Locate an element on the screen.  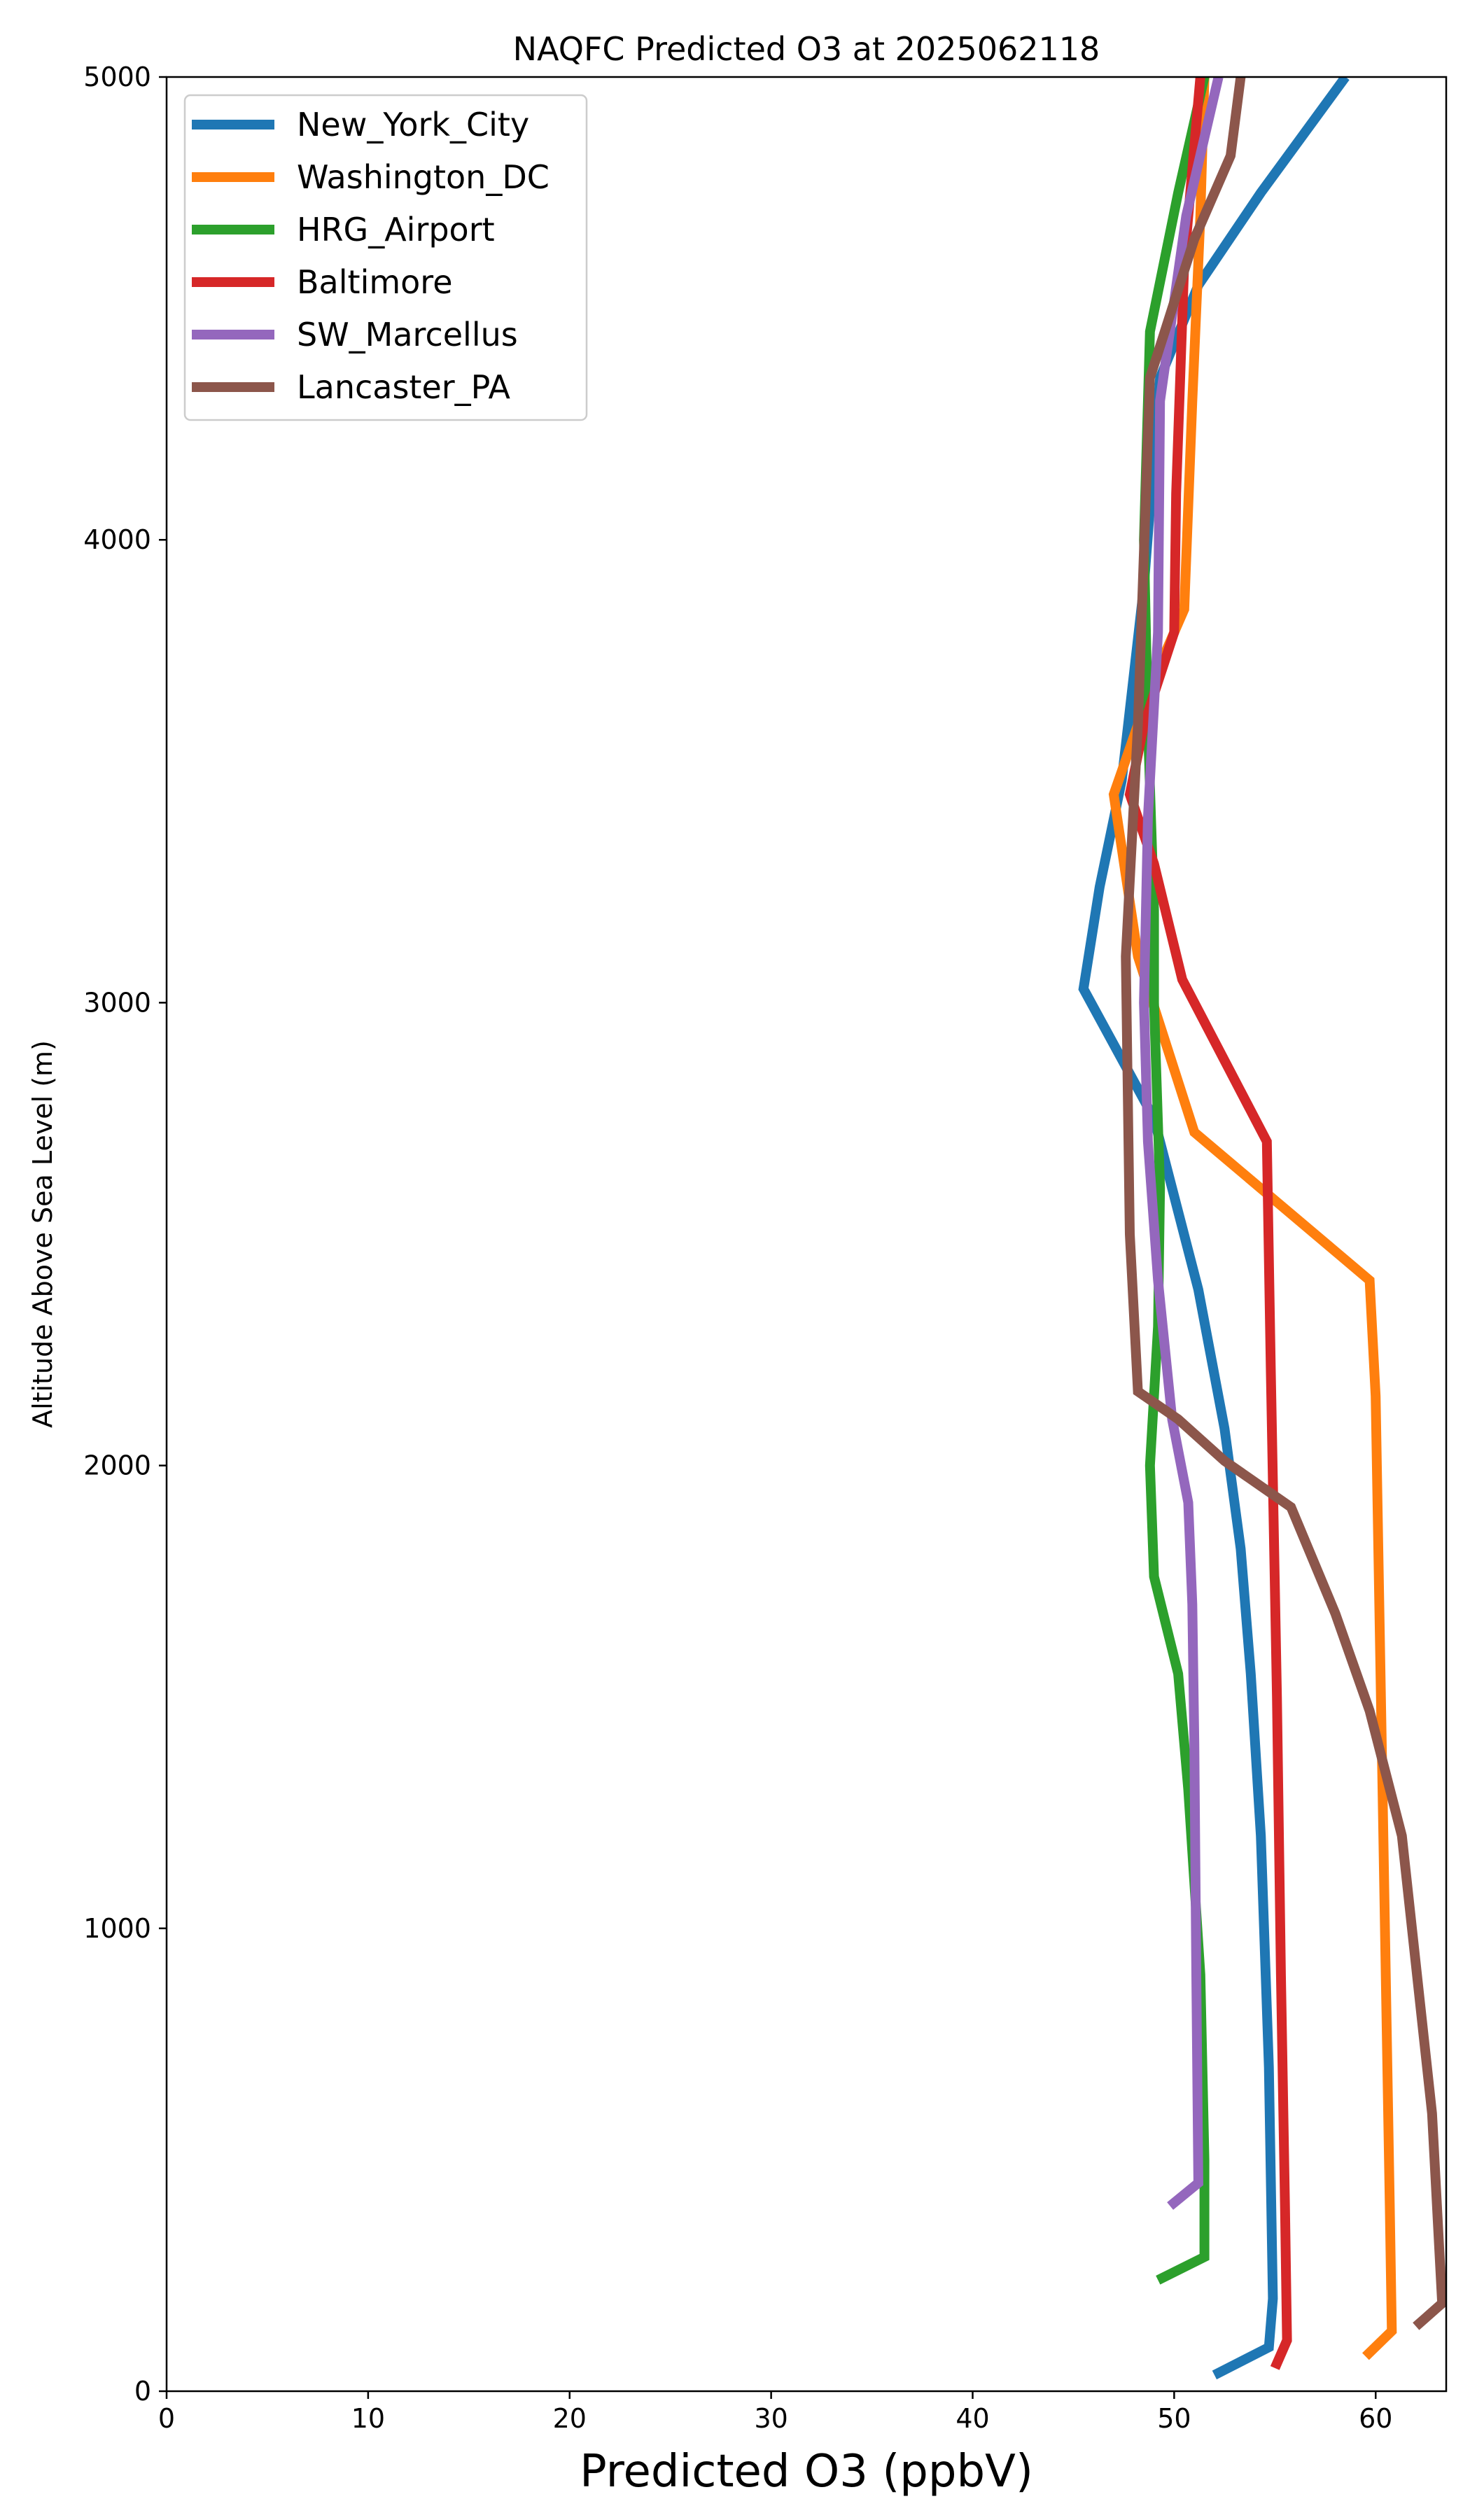
chart-title: NAQFC Predicted O3 at 2025062118 is located at coordinates (806, 49).